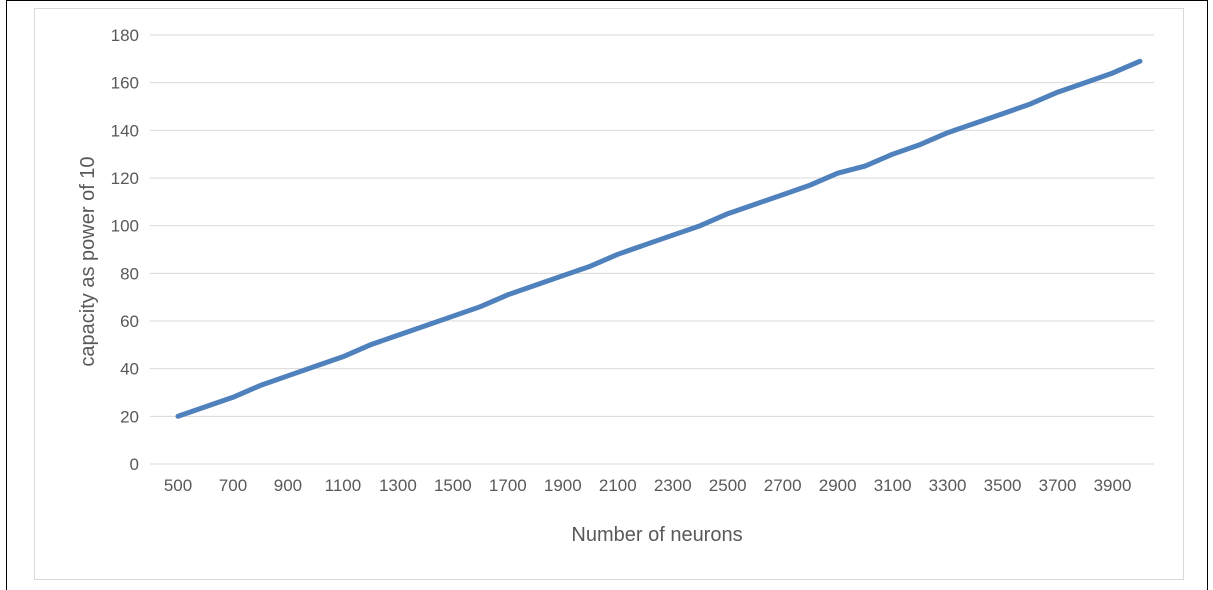  I want to click on y-tick-label: 80, so click(129, 273).